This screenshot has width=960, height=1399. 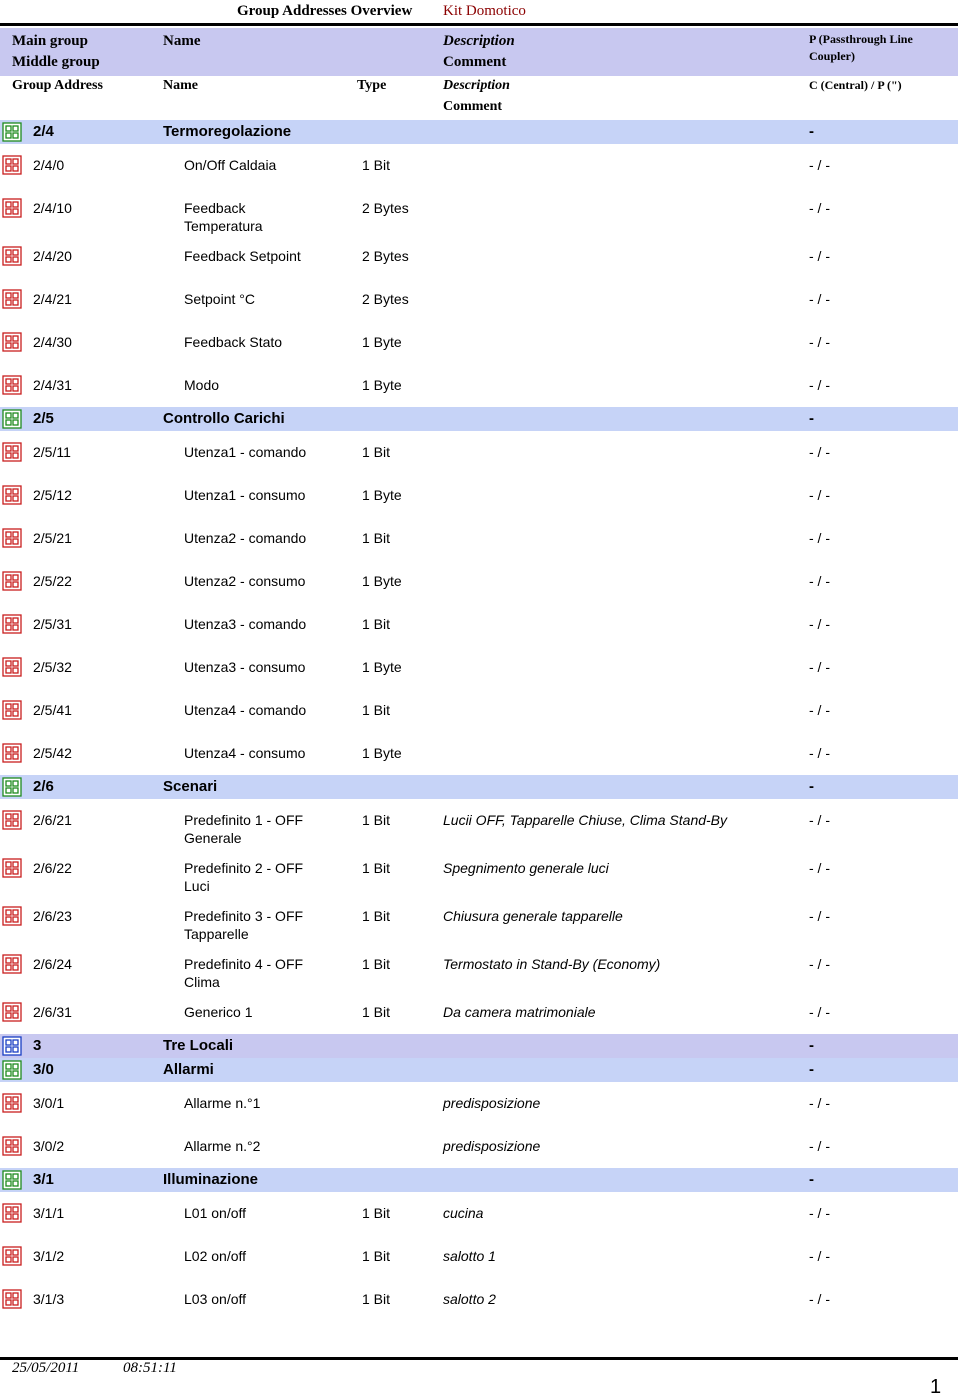 What do you see at coordinates (533, 916) in the screenshot?
I see `description: Chiusura generale tapparelle` at bounding box center [533, 916].